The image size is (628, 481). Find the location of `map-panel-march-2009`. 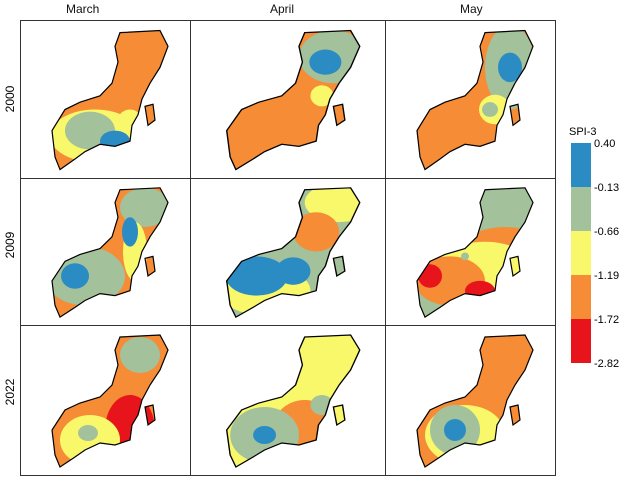

map-panel-march-2009 is located at coordinates (110, 253).